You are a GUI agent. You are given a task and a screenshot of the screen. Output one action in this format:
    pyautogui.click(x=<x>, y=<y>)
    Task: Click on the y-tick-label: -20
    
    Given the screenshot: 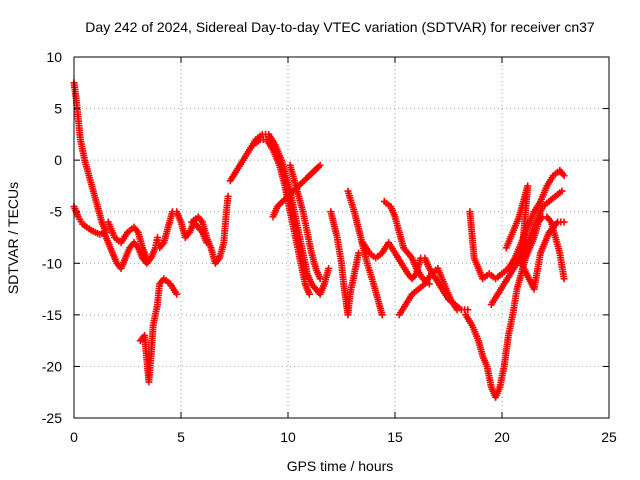 What is the action you would take?
    pyautogui.click(x=52, y=366)
    